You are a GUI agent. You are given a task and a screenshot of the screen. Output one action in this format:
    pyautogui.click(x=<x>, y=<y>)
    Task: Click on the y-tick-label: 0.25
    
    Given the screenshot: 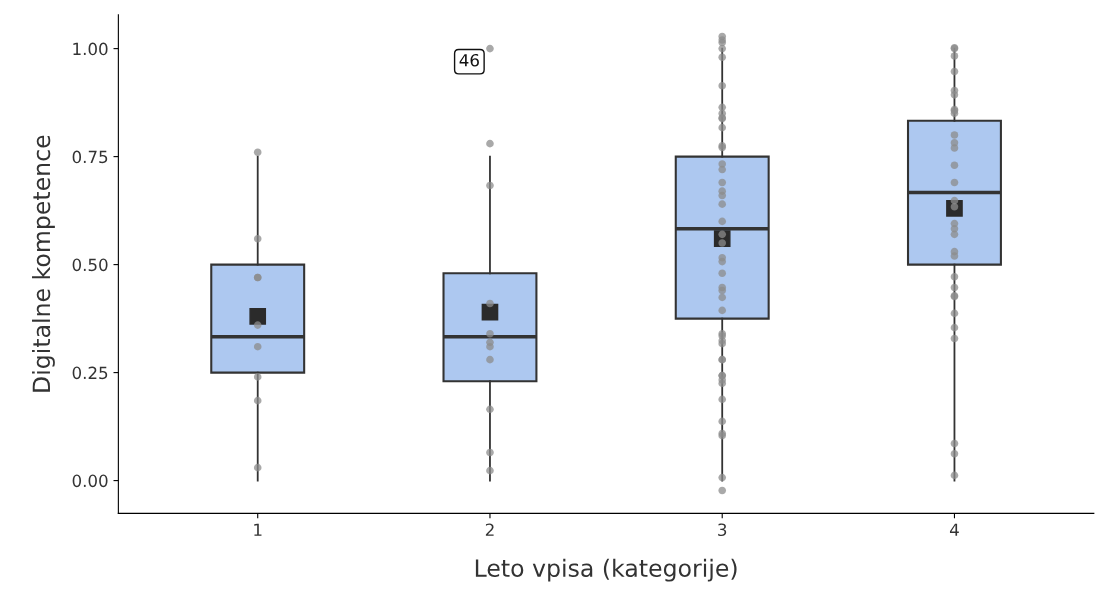 What is the action you would take?
    pyautogui.click(x=90, y=373)
    